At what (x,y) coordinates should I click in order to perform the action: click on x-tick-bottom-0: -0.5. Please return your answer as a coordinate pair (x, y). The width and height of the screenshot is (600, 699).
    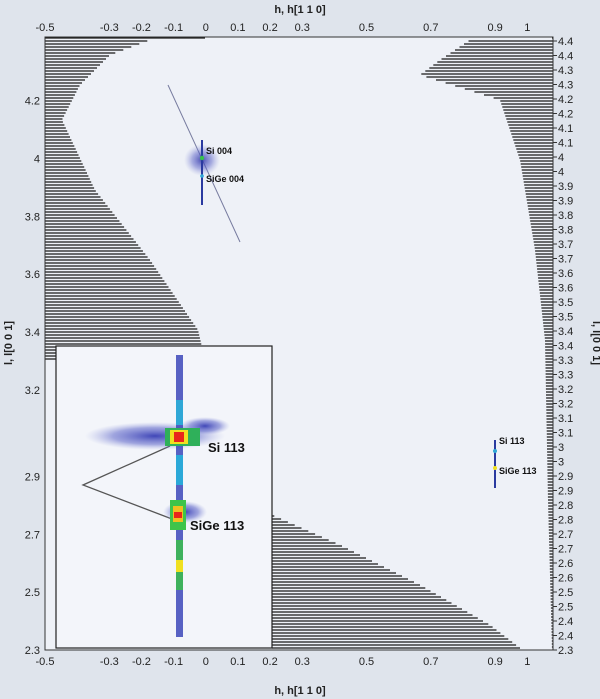
    Looking at the image, I should click on (45, 662).